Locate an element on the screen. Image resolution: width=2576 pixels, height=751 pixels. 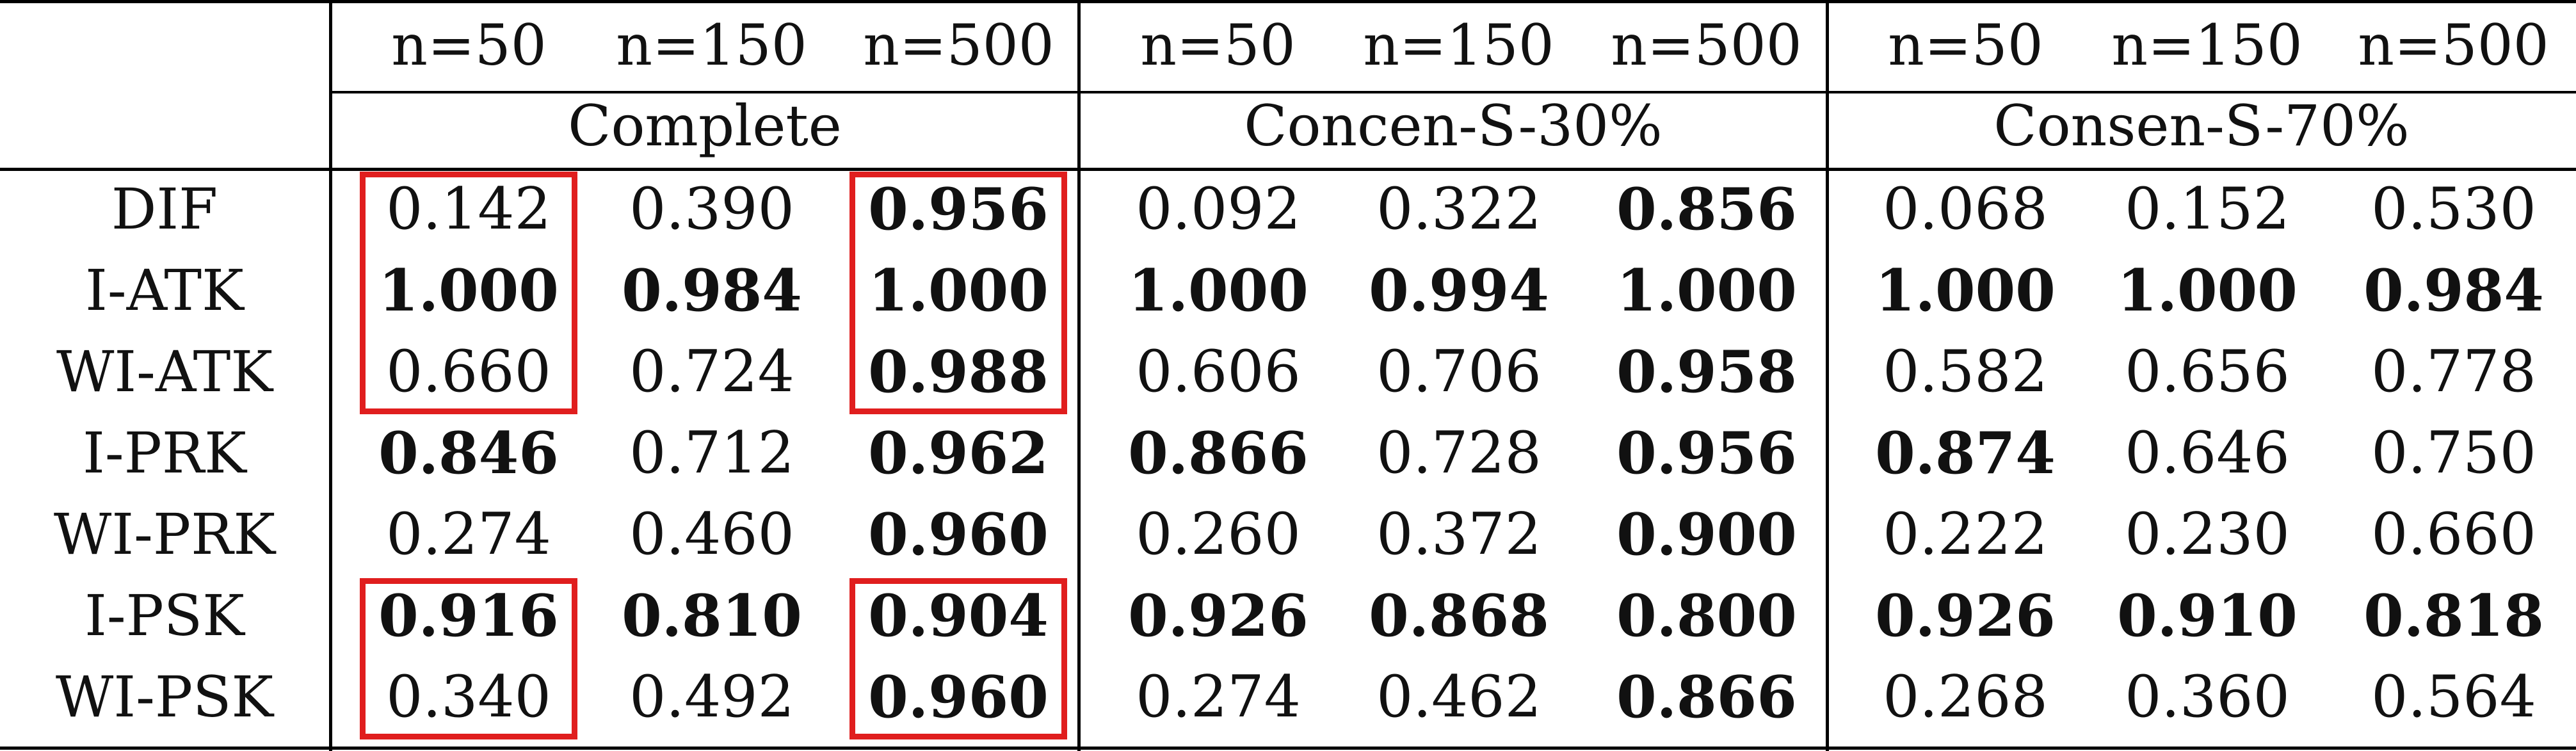
table-cell: 0.390 is located at coordinates (711, 209).